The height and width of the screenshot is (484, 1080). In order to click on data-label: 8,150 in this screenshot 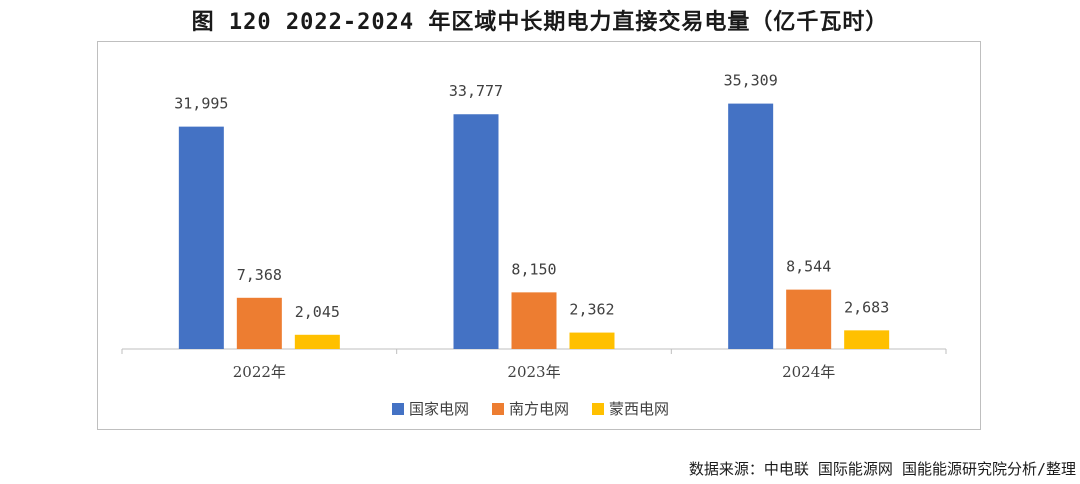, I will do `click(533, 269)`.